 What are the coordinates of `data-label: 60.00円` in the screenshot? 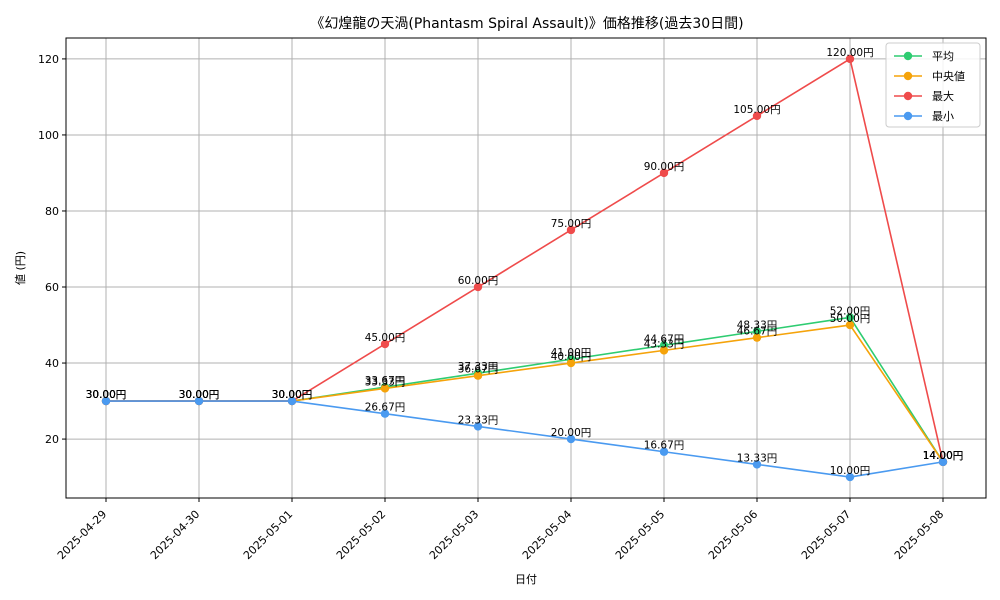 It's located at (478, 281).